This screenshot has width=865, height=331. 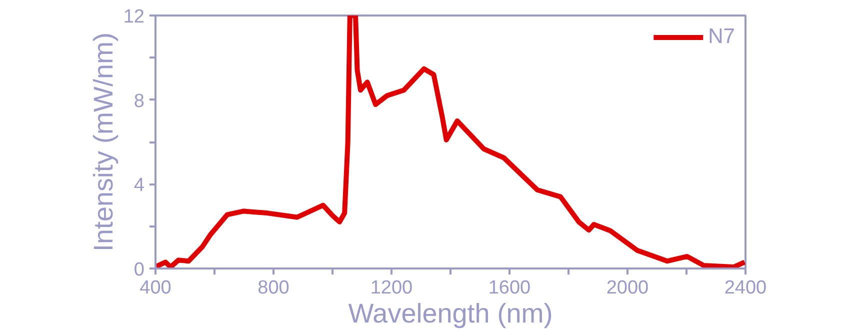 What do you see at coordinates (450, 313) in the screenshot?
I see `x-axis-title: Wavelength (nm)` at bounding box center [450, 313].